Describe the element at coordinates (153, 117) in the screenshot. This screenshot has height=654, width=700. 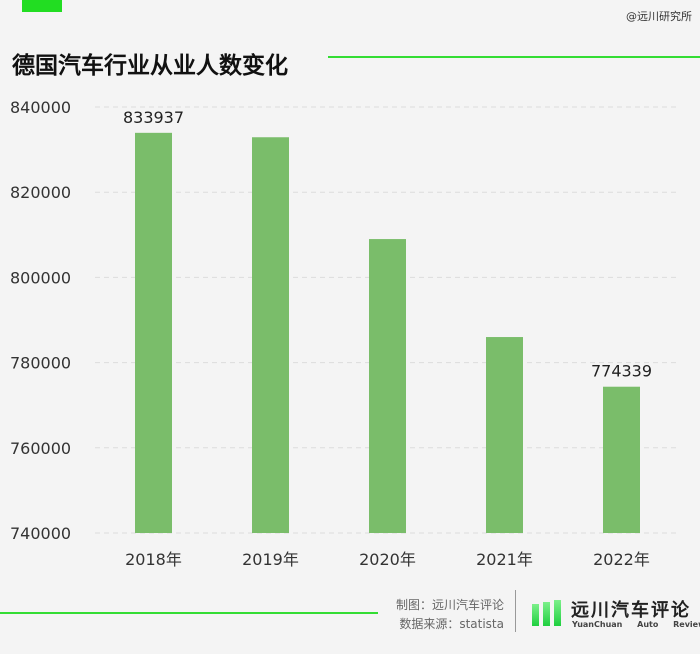
I see `data-label: 833937` at that location.